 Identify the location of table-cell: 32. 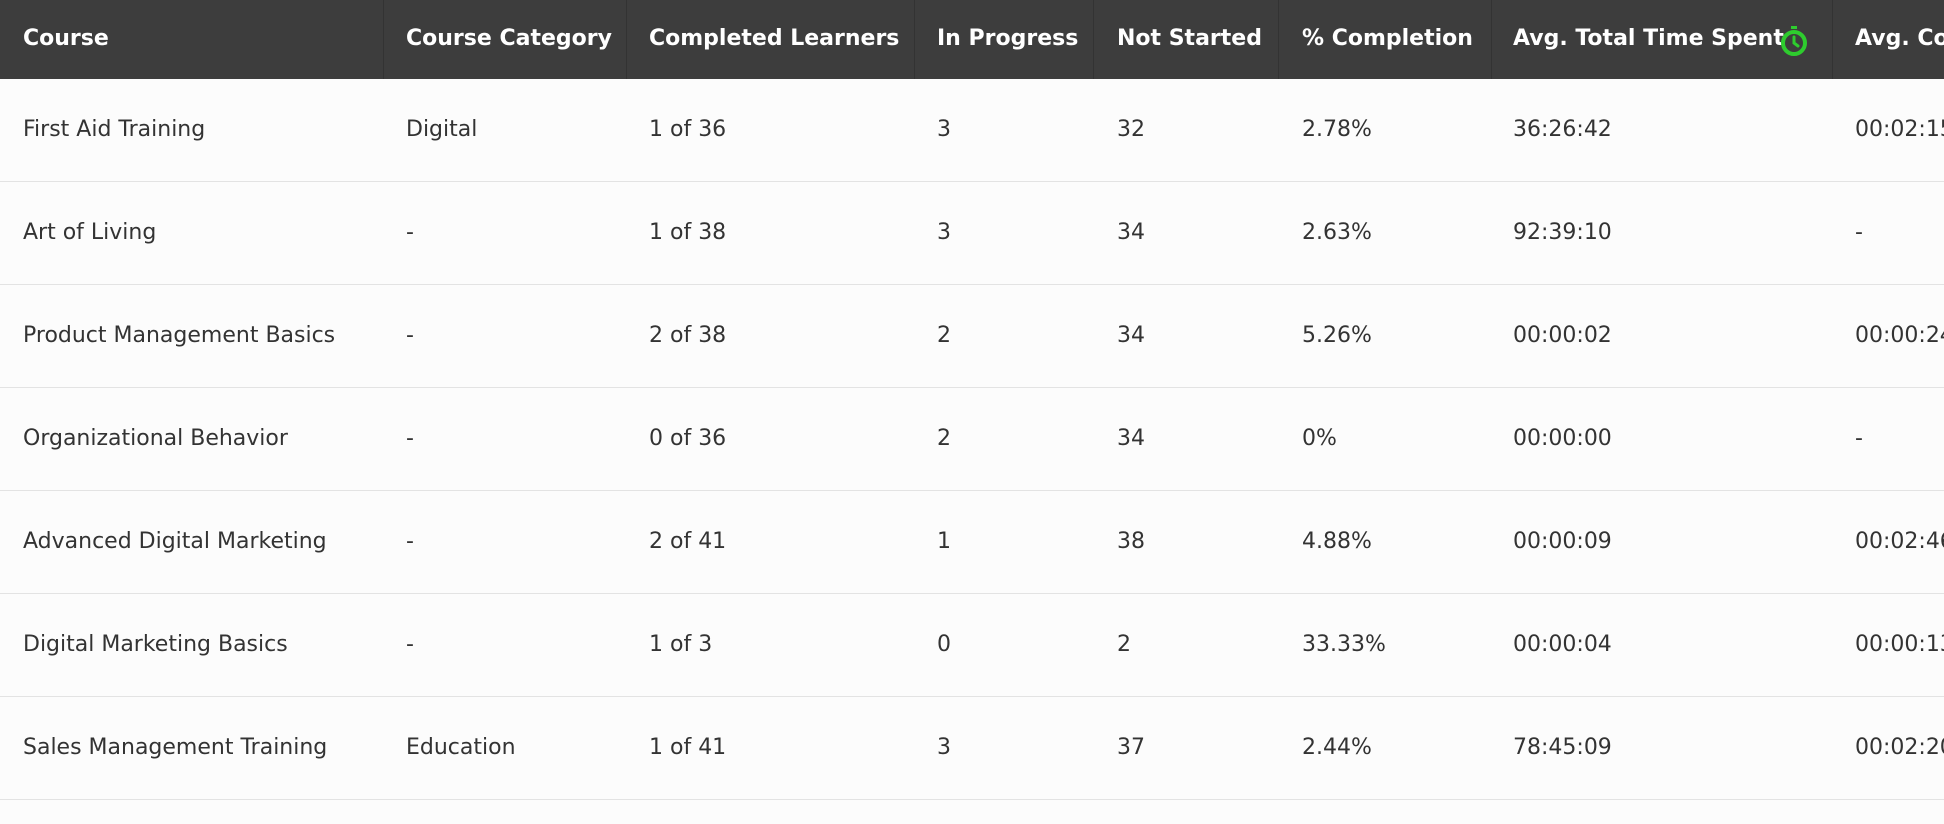
(1131, 129).